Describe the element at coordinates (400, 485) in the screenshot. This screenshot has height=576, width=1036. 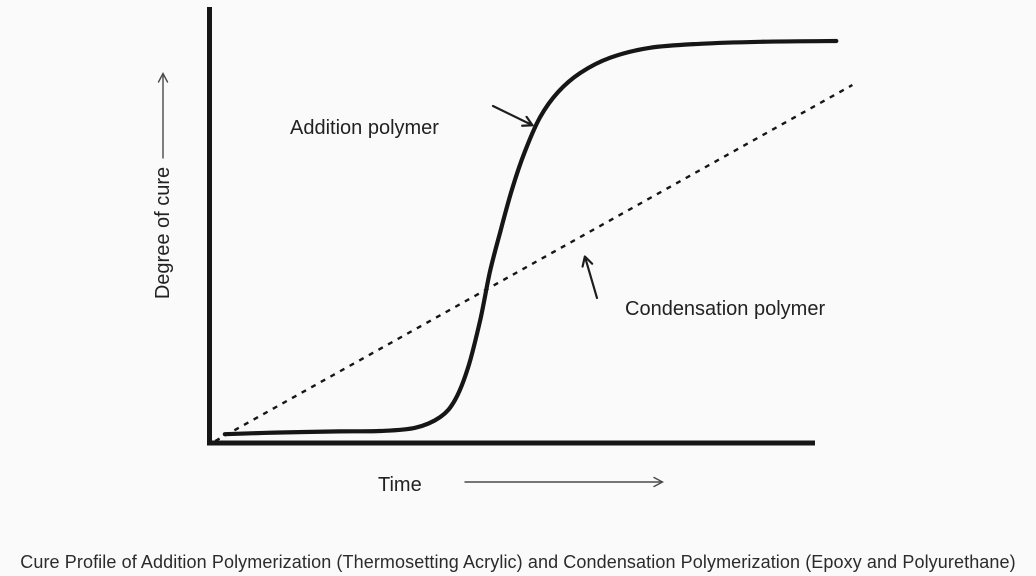
I see `x-axis-label: Time` at that location.